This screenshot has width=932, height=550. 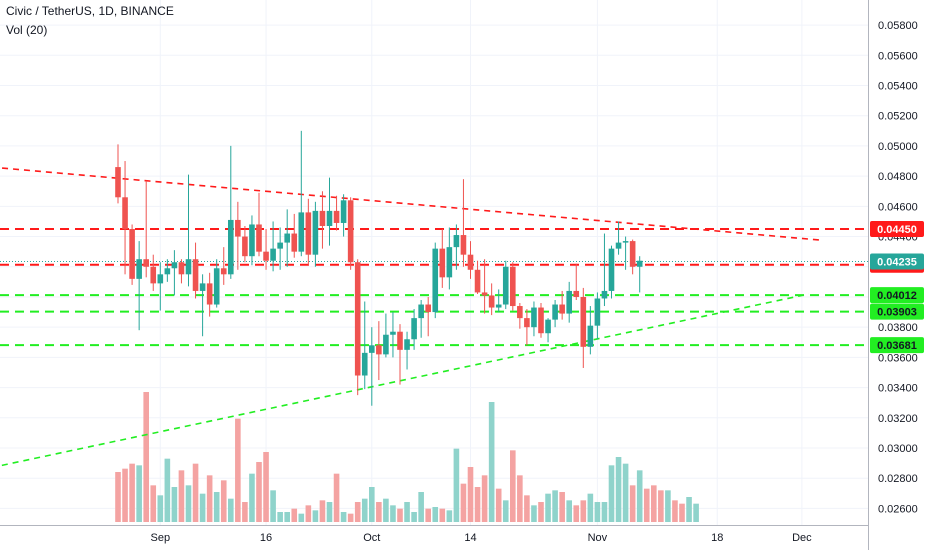 I want to click on price-tick-label: 0.03400, so click(x=898, y=389).